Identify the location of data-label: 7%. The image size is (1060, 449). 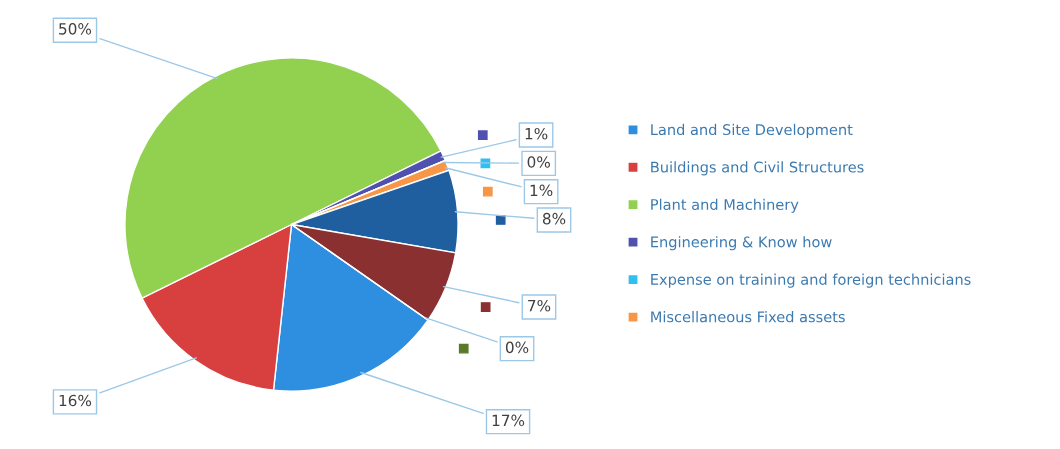
(539, 305).